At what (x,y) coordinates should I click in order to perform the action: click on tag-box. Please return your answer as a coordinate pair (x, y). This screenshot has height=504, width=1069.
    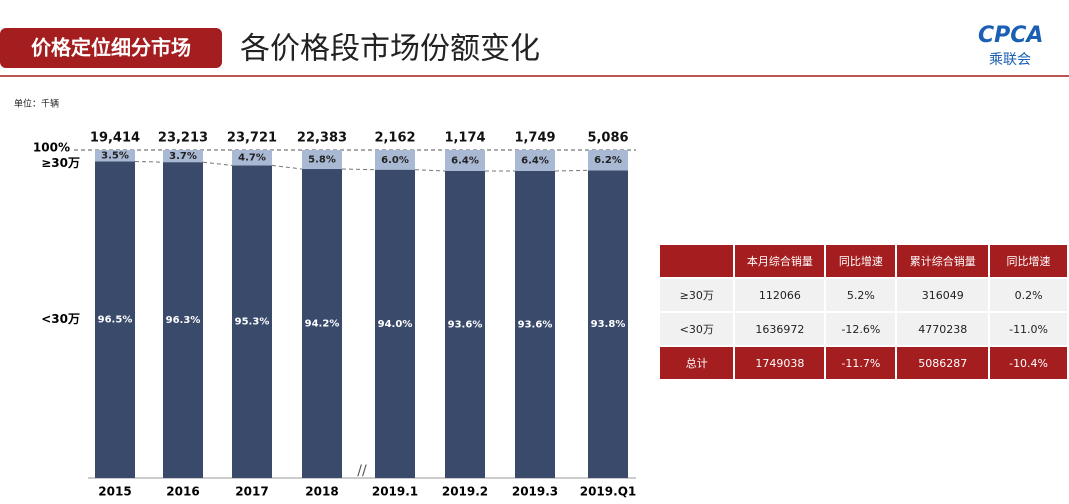
    Looking at the image, I should click on (111, 48).